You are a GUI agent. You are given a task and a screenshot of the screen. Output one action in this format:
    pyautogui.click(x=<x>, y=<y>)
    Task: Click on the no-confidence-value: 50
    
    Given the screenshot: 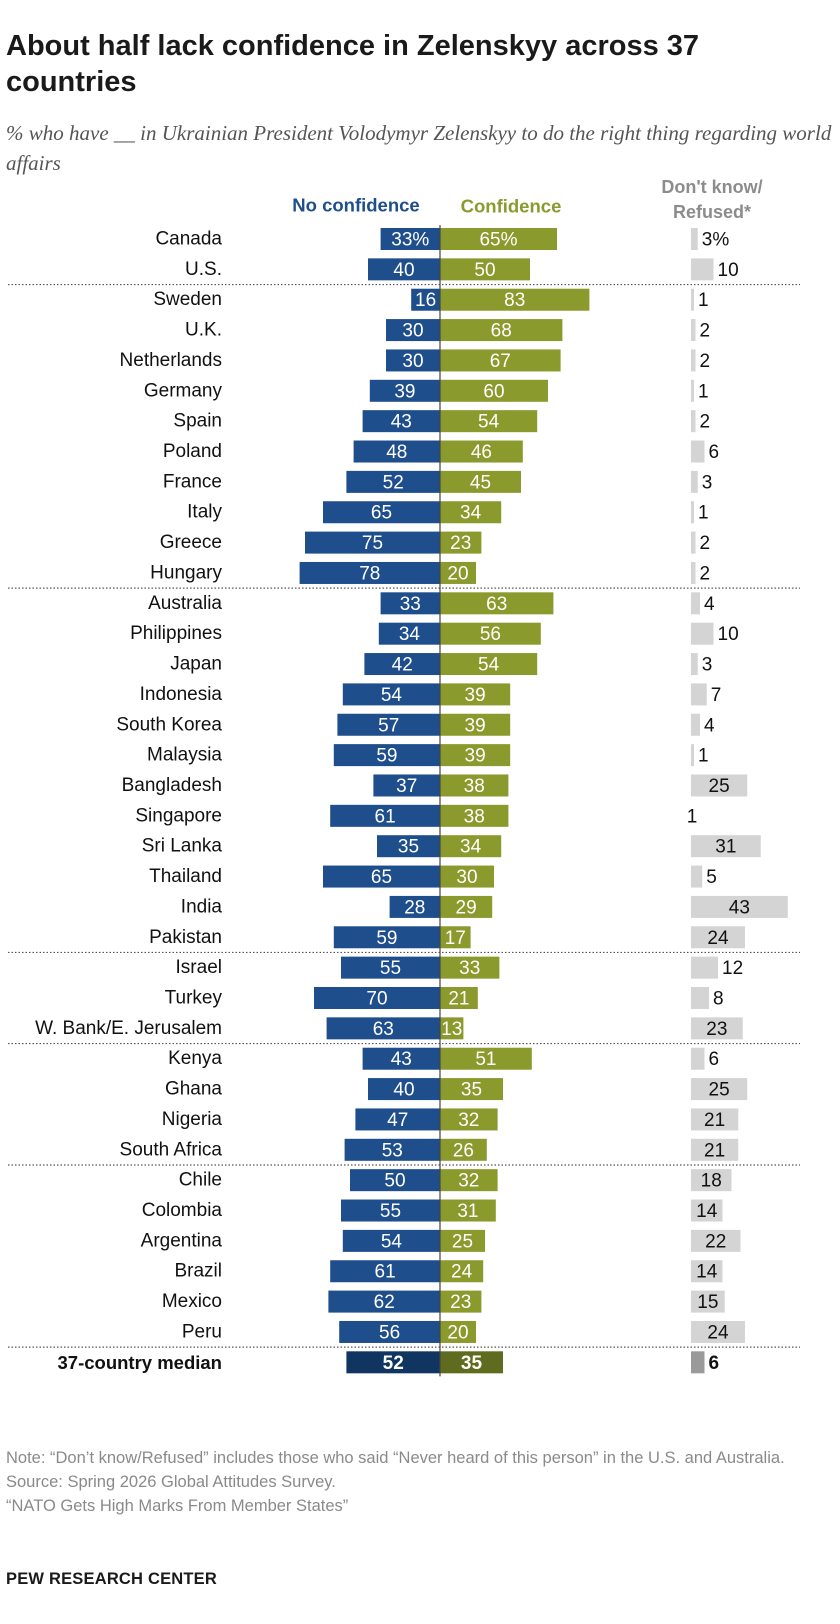 What is the action you would take?
    pyautogui.click(x=394, y=1181)
    